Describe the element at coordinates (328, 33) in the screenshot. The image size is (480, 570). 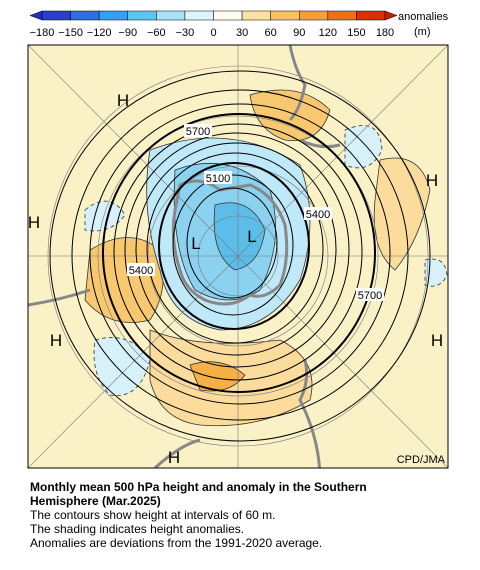
I see `colorbar-tick-label: 120` at that location.